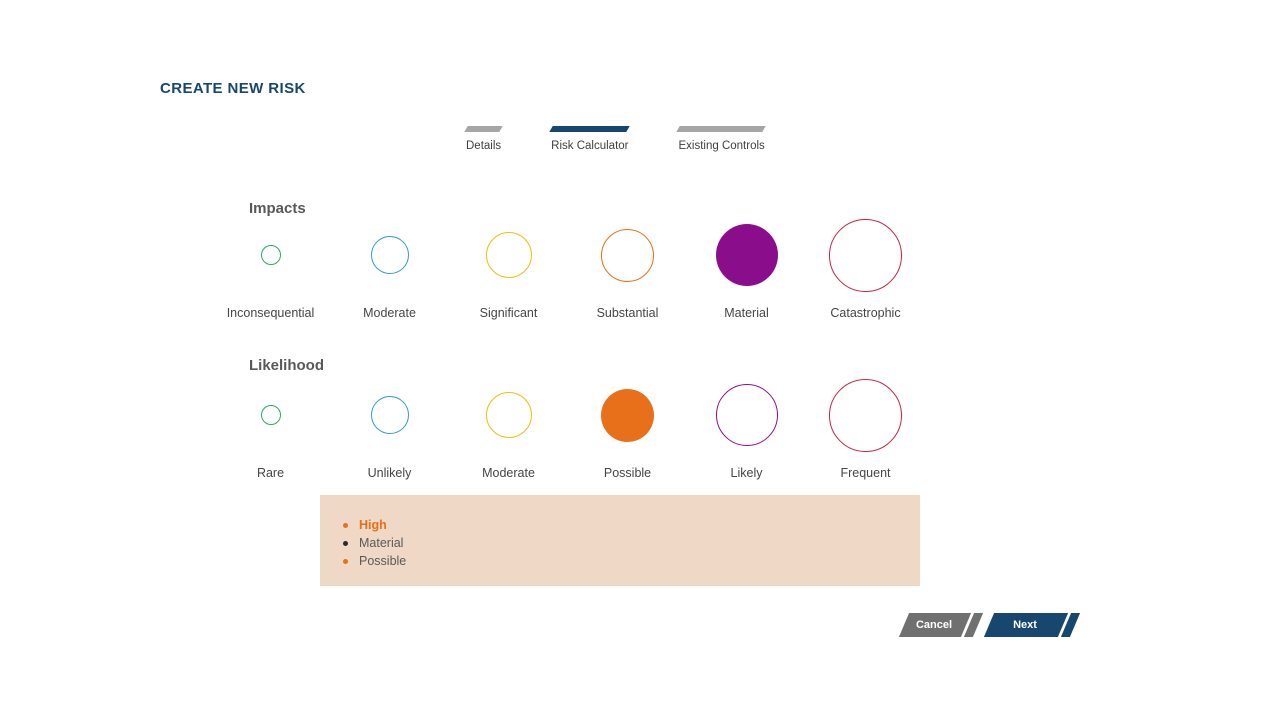 This screenshot has width=1280, height=720. I want to click on likelihood-heading: Likelihood, so click(286, 365).